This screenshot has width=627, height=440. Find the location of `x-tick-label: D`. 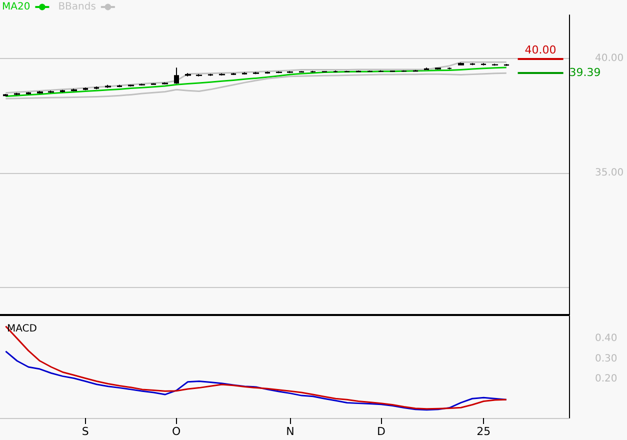

x-tick-label: D is located at coordinates (381, 431).